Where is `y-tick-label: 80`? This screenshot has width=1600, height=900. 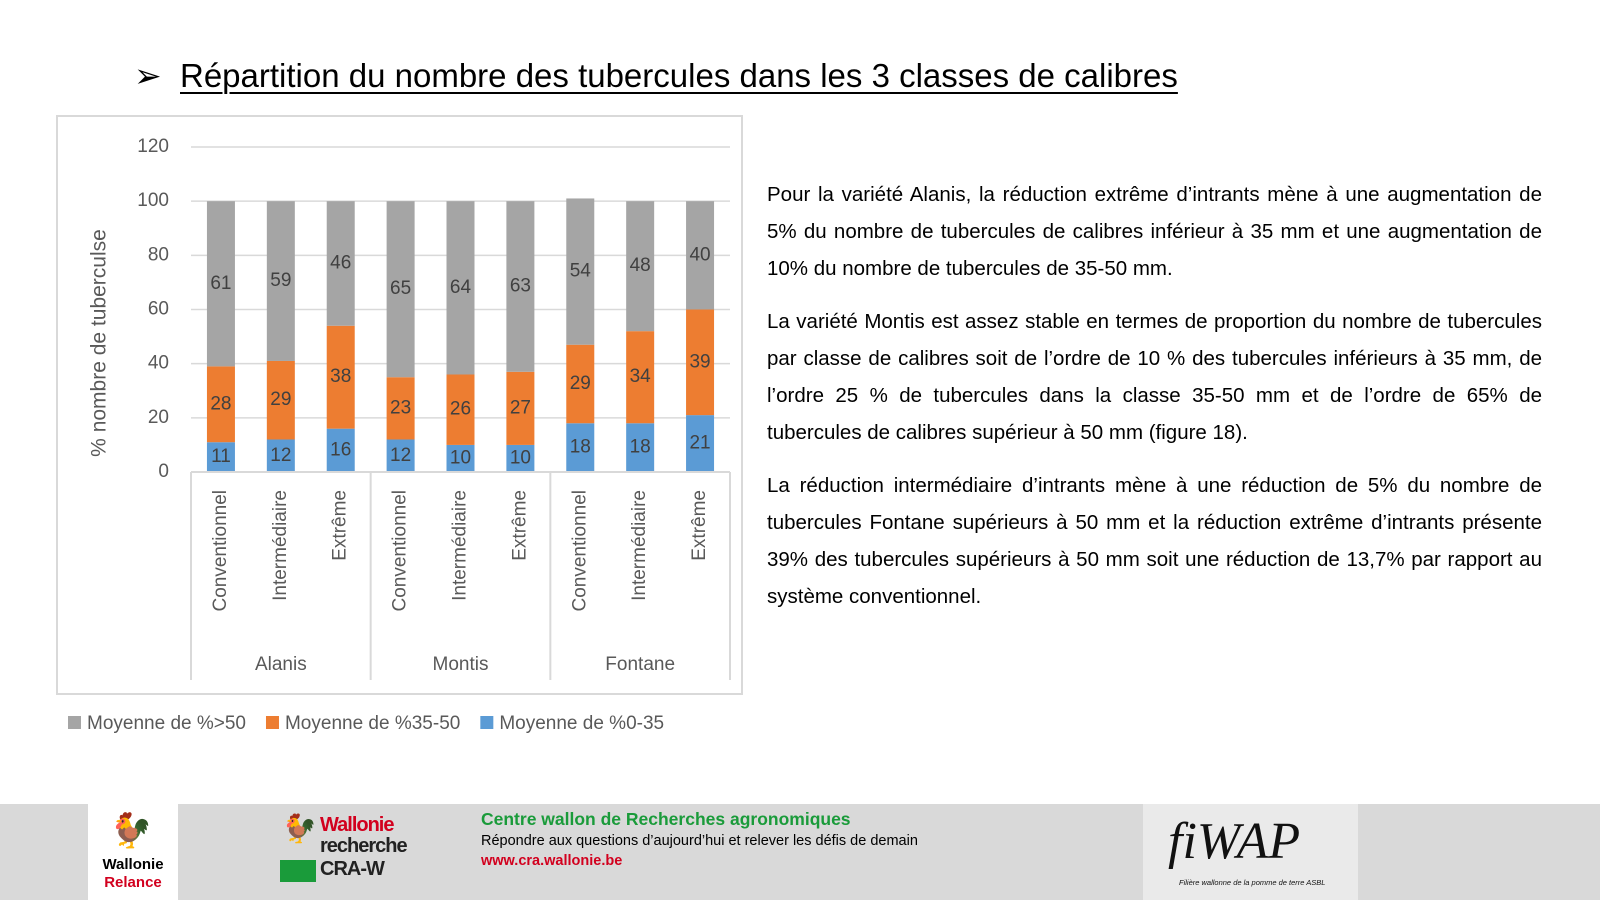
y-tick-label: 80 is located at coordinates (158, 254).